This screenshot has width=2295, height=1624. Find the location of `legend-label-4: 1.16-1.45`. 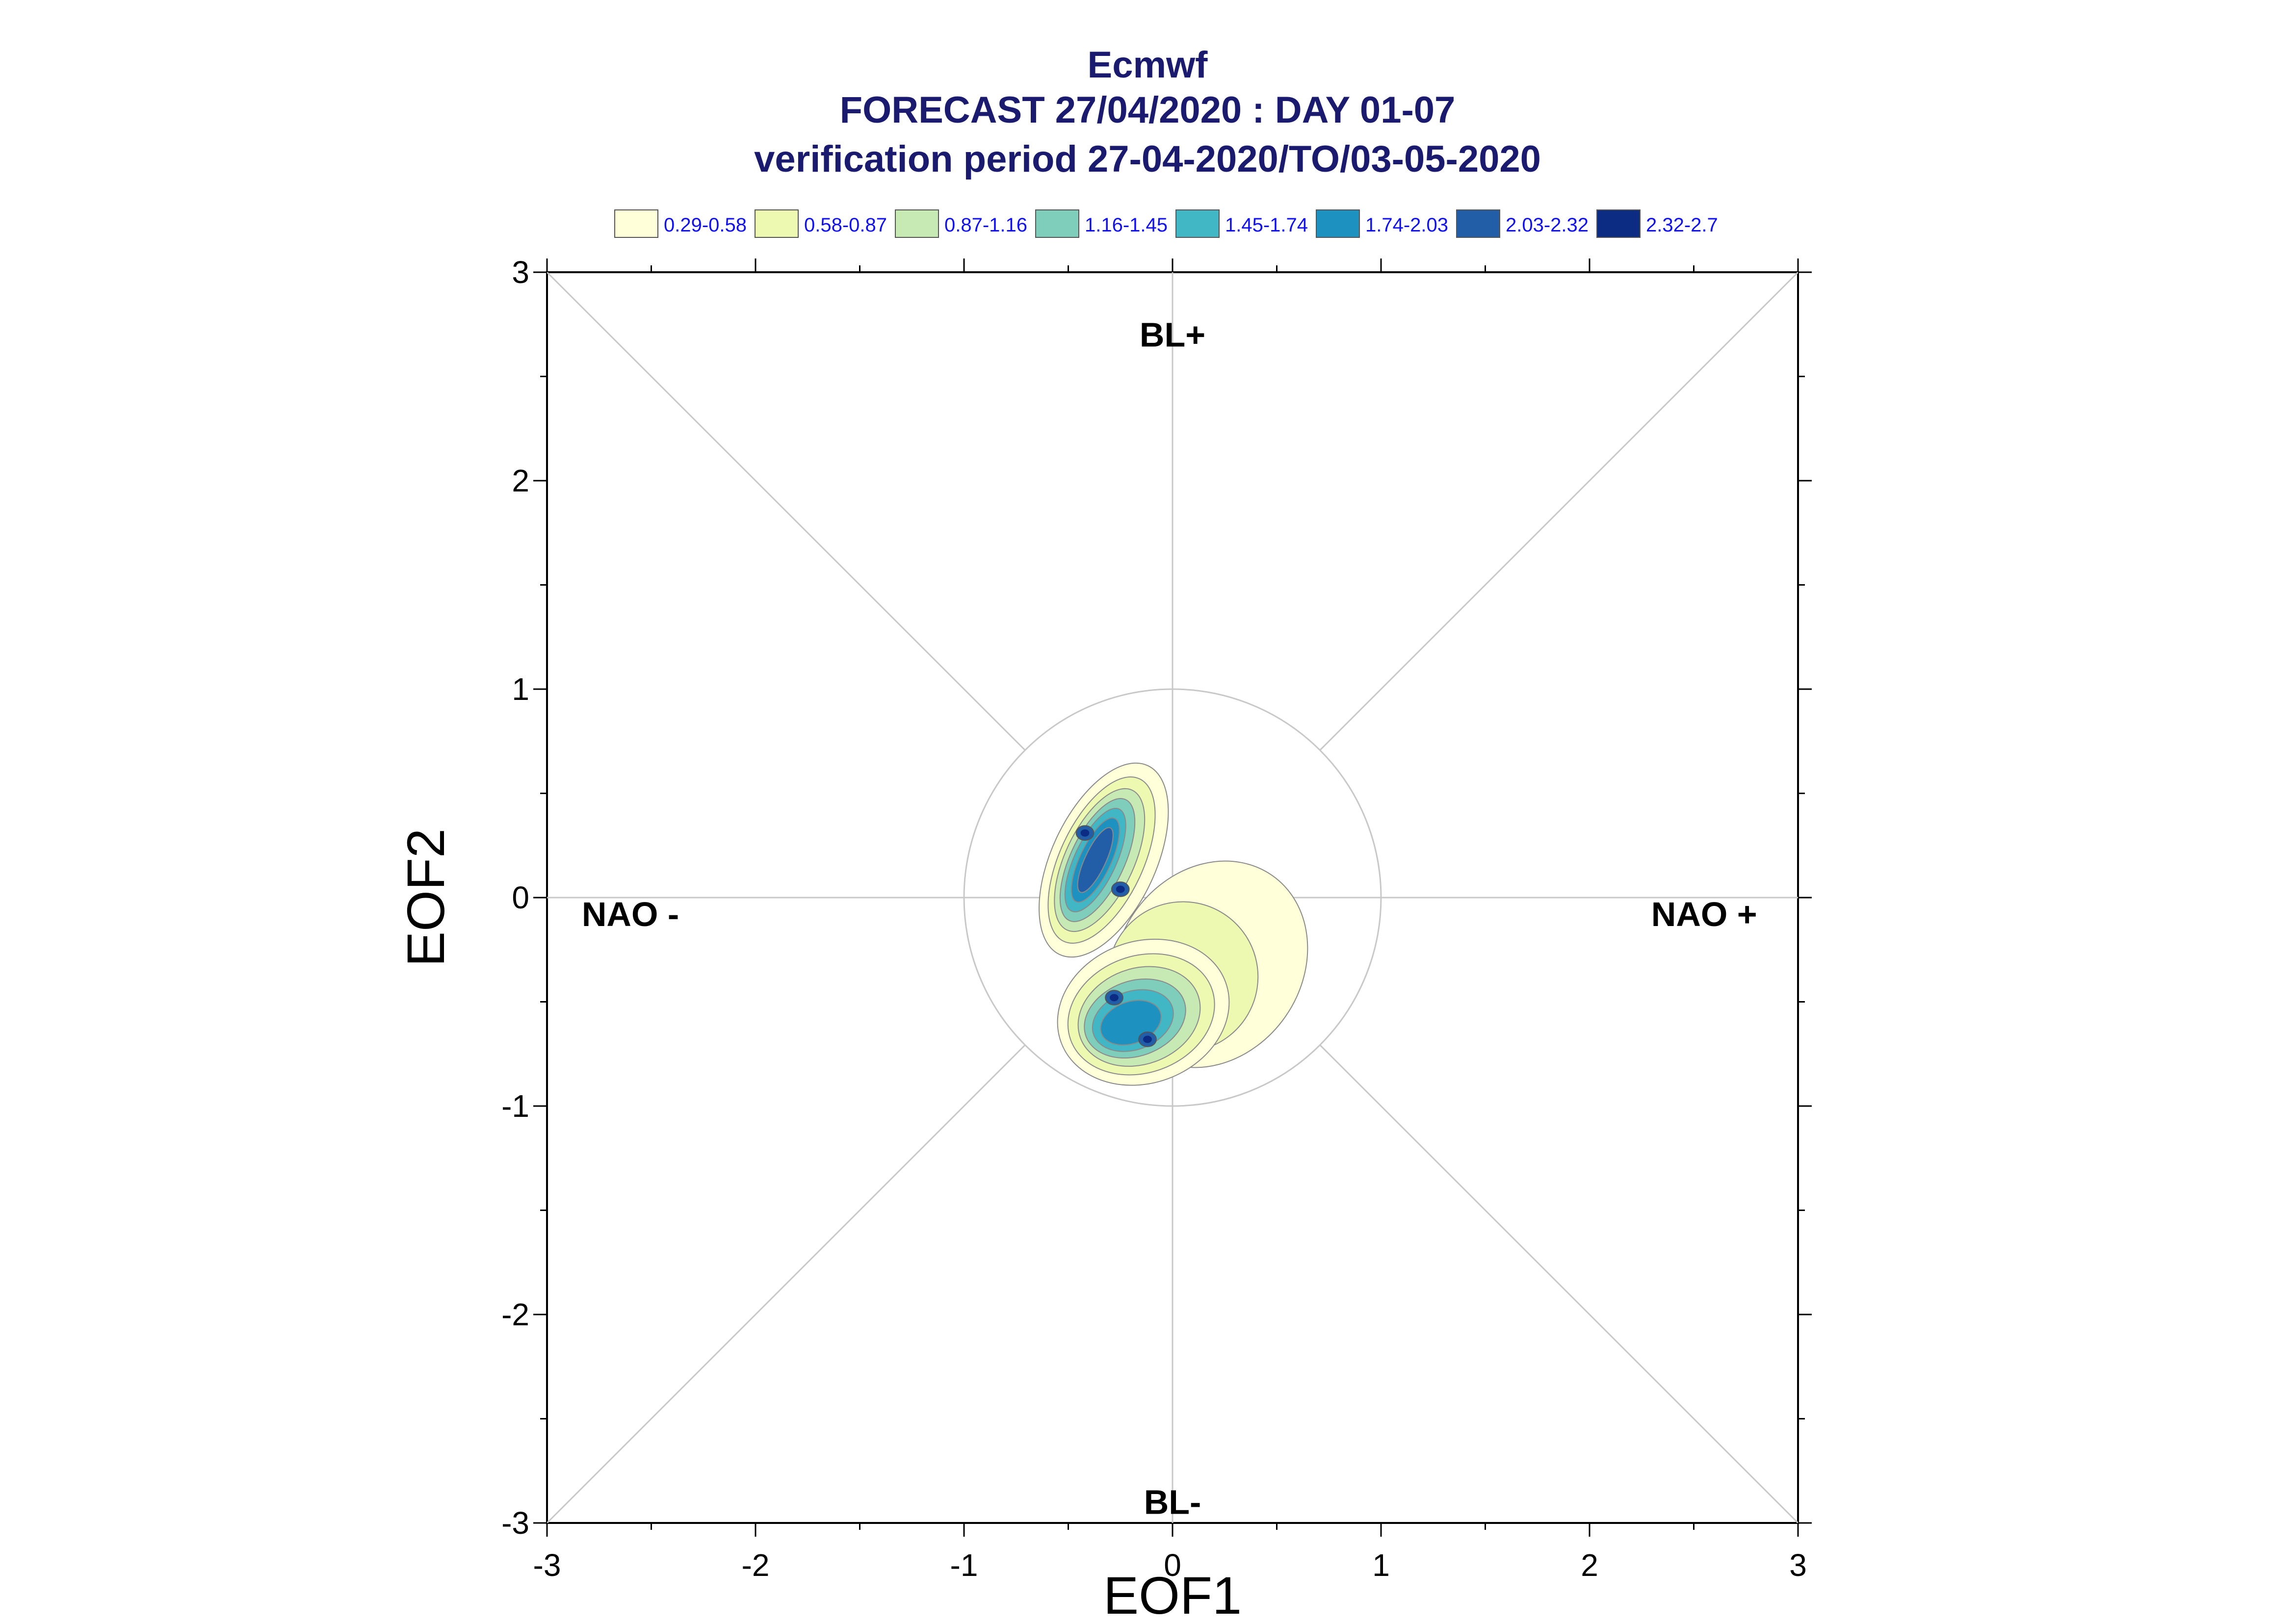

legend-label-4: 1.16-1.45 is located at coordinates (1126, 225).